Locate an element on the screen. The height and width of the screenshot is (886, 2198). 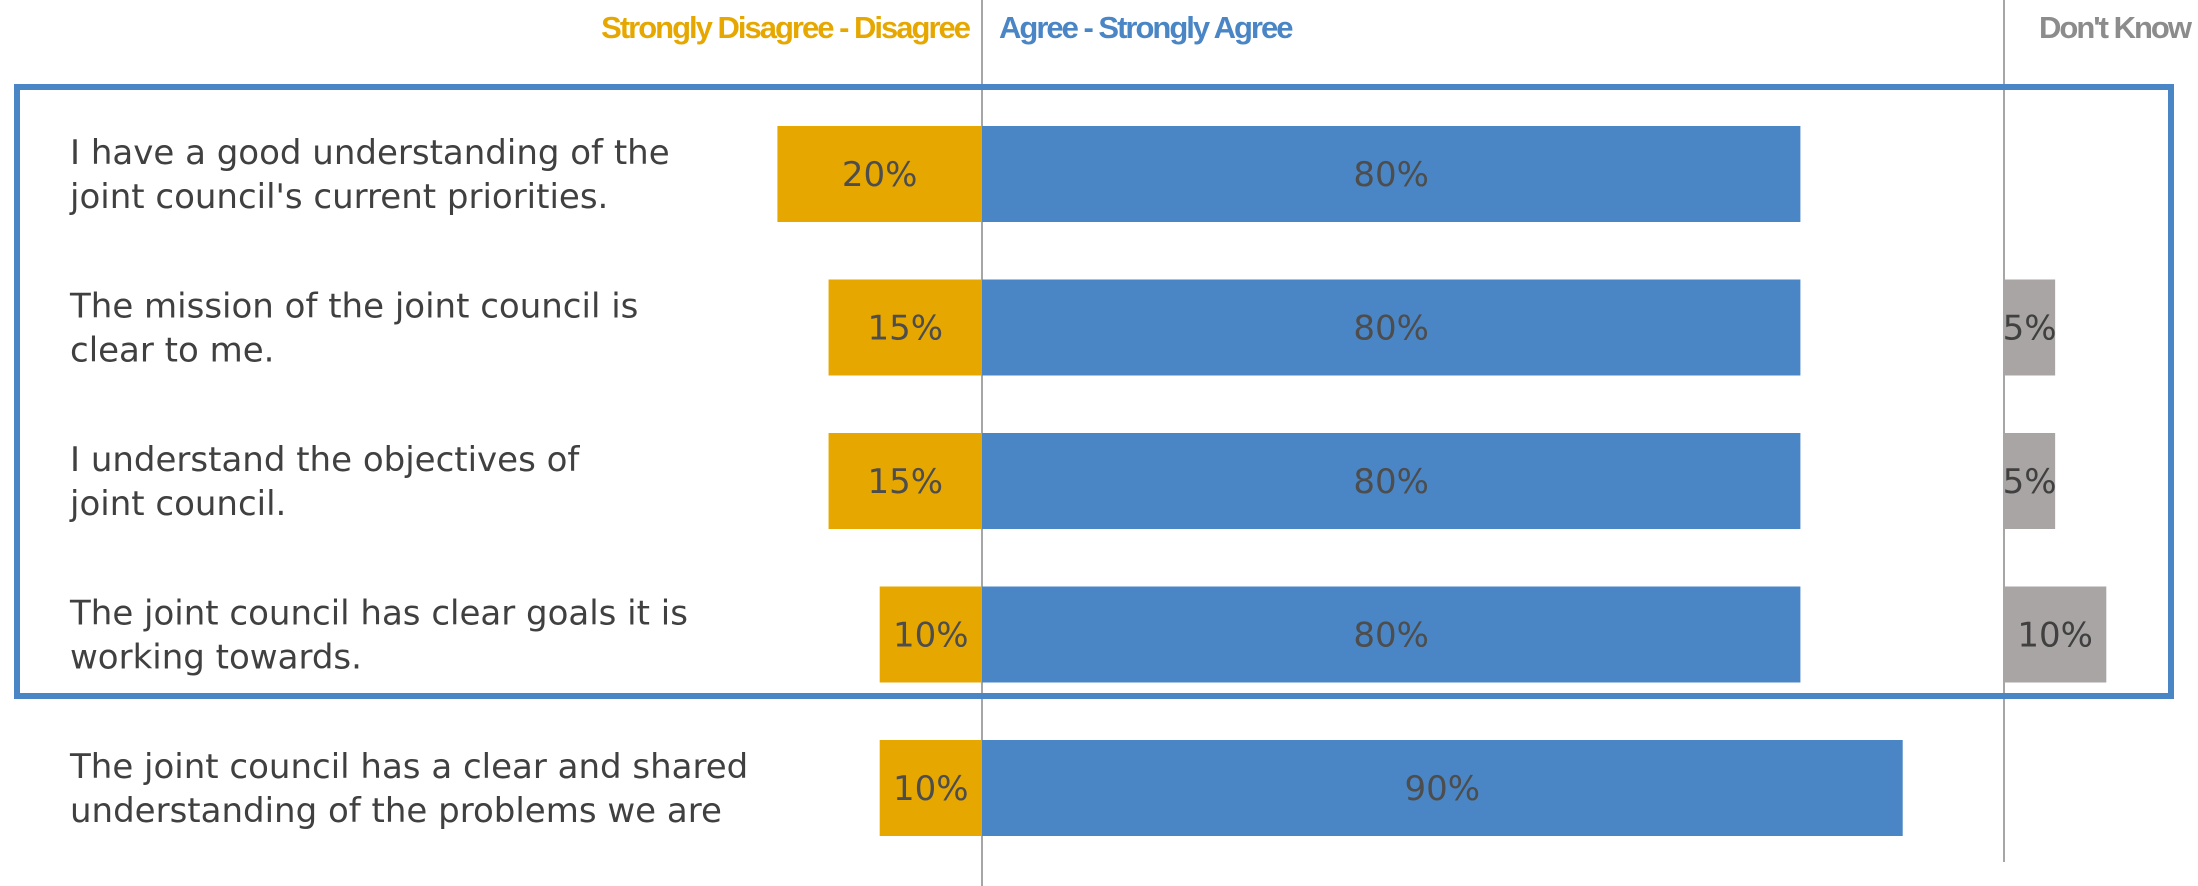
data-label-agree: 90% is located at coordinates (1443, 789).